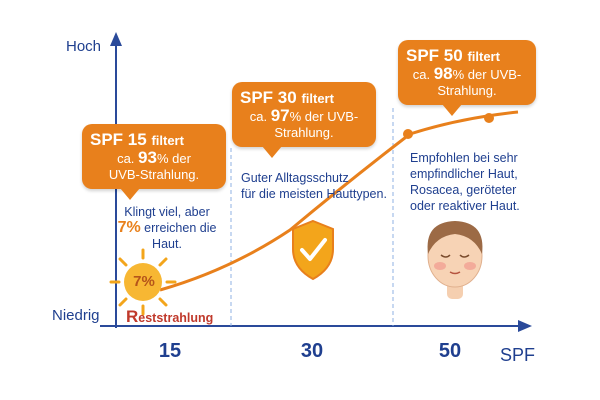  What do you see at coordinates (465, 206) in the screenshot?
I see `zone3-line4: oder reaktiver Haut.` at bounding box center [465, 206].